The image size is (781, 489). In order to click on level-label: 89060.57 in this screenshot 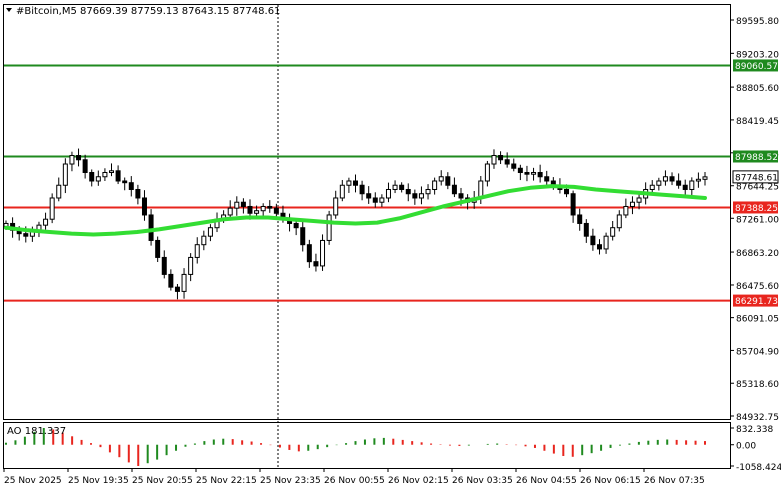, I will do `click(756, 67)`.